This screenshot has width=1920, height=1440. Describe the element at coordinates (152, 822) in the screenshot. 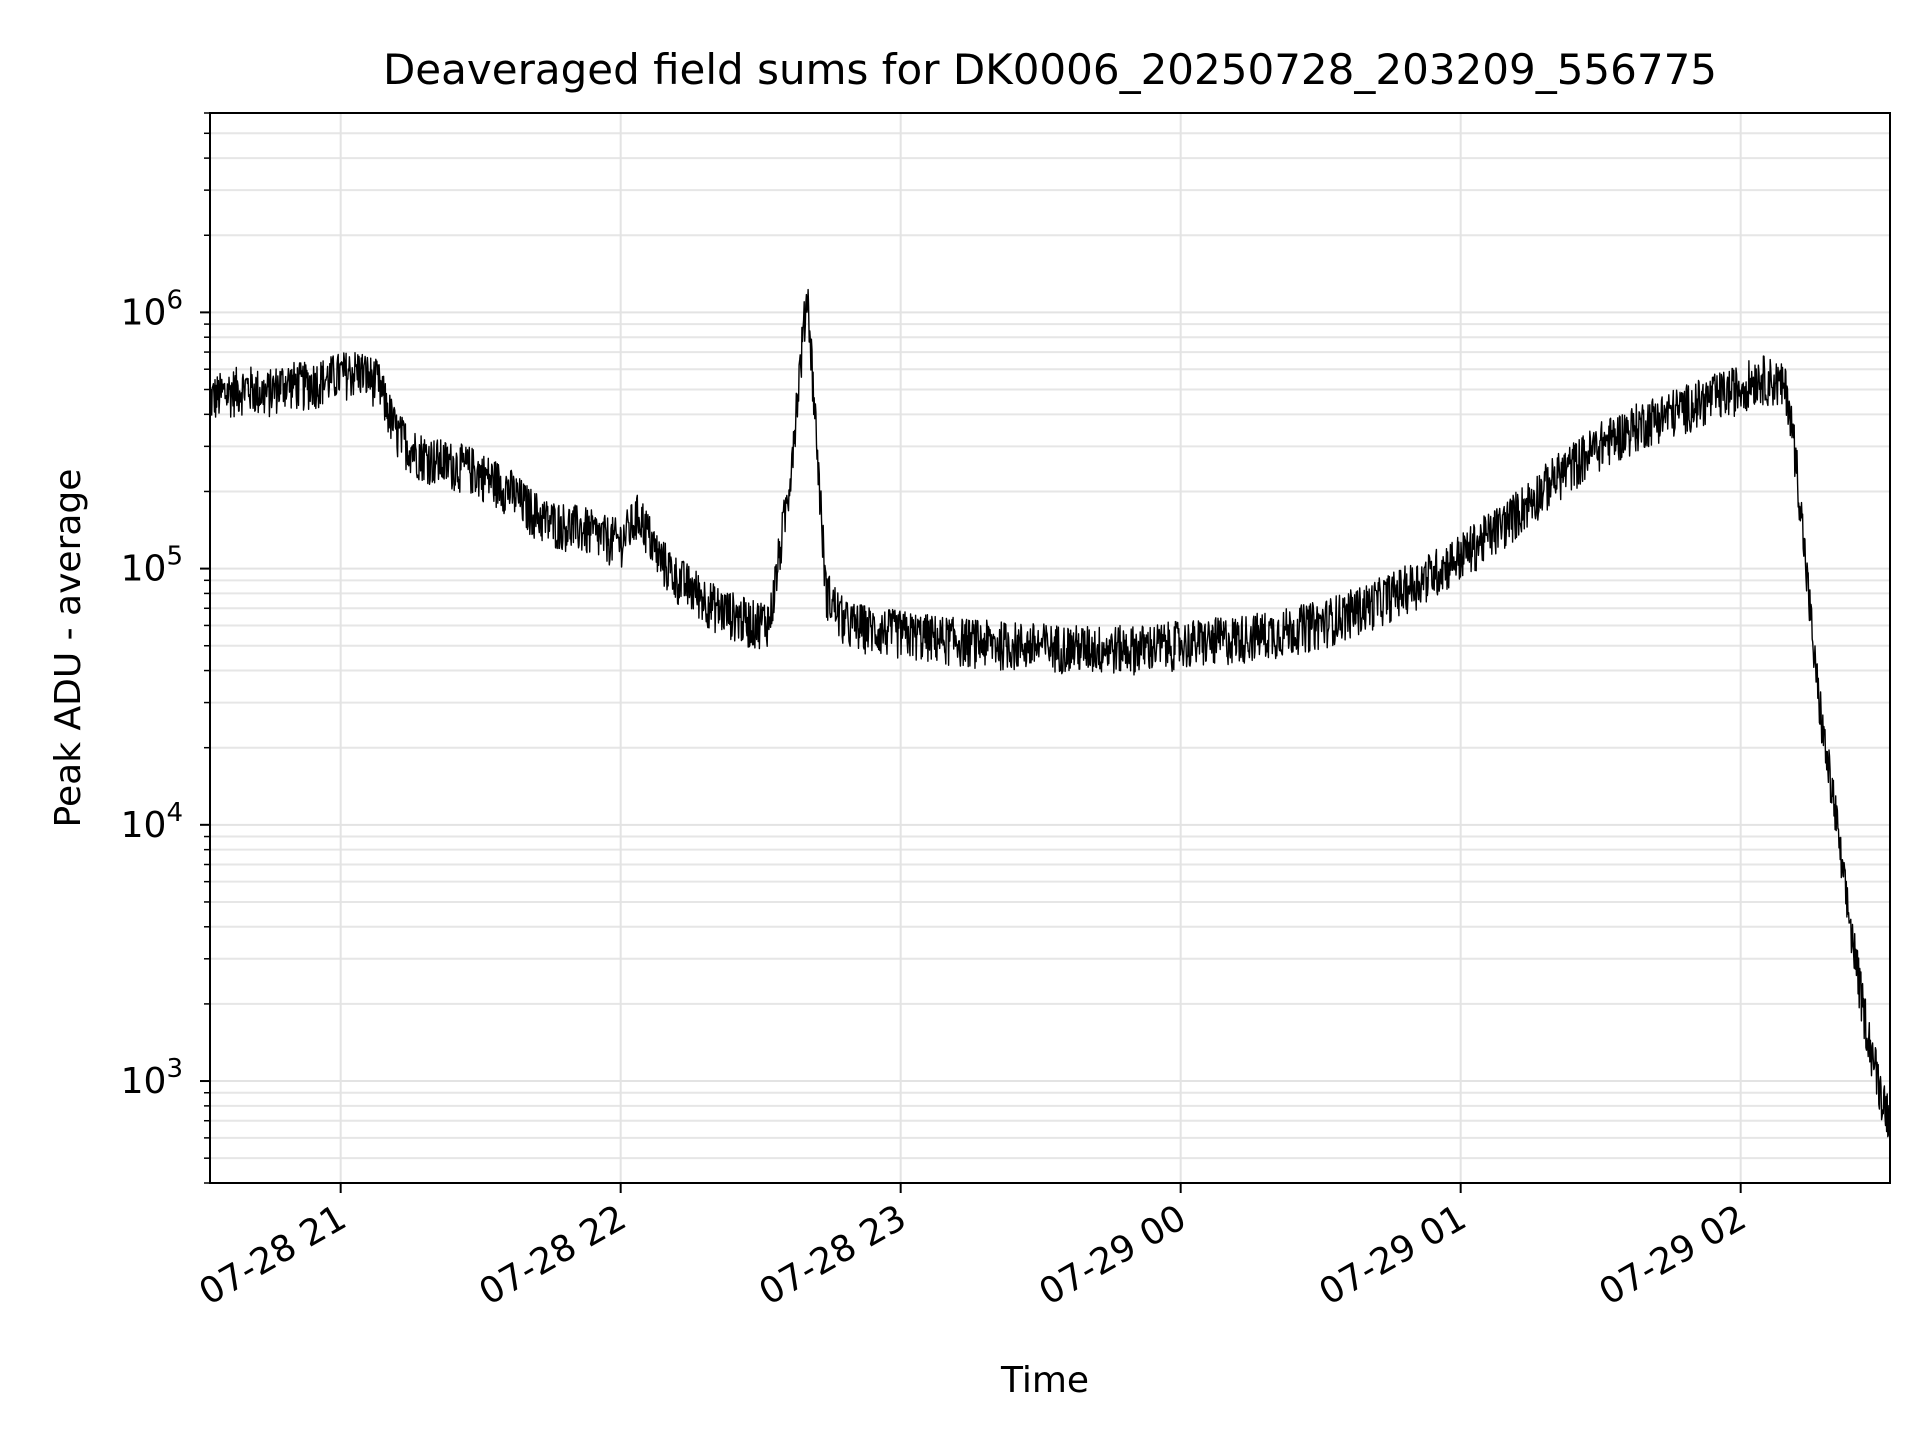

I see `y-tick-label: 10⁴` at that location.